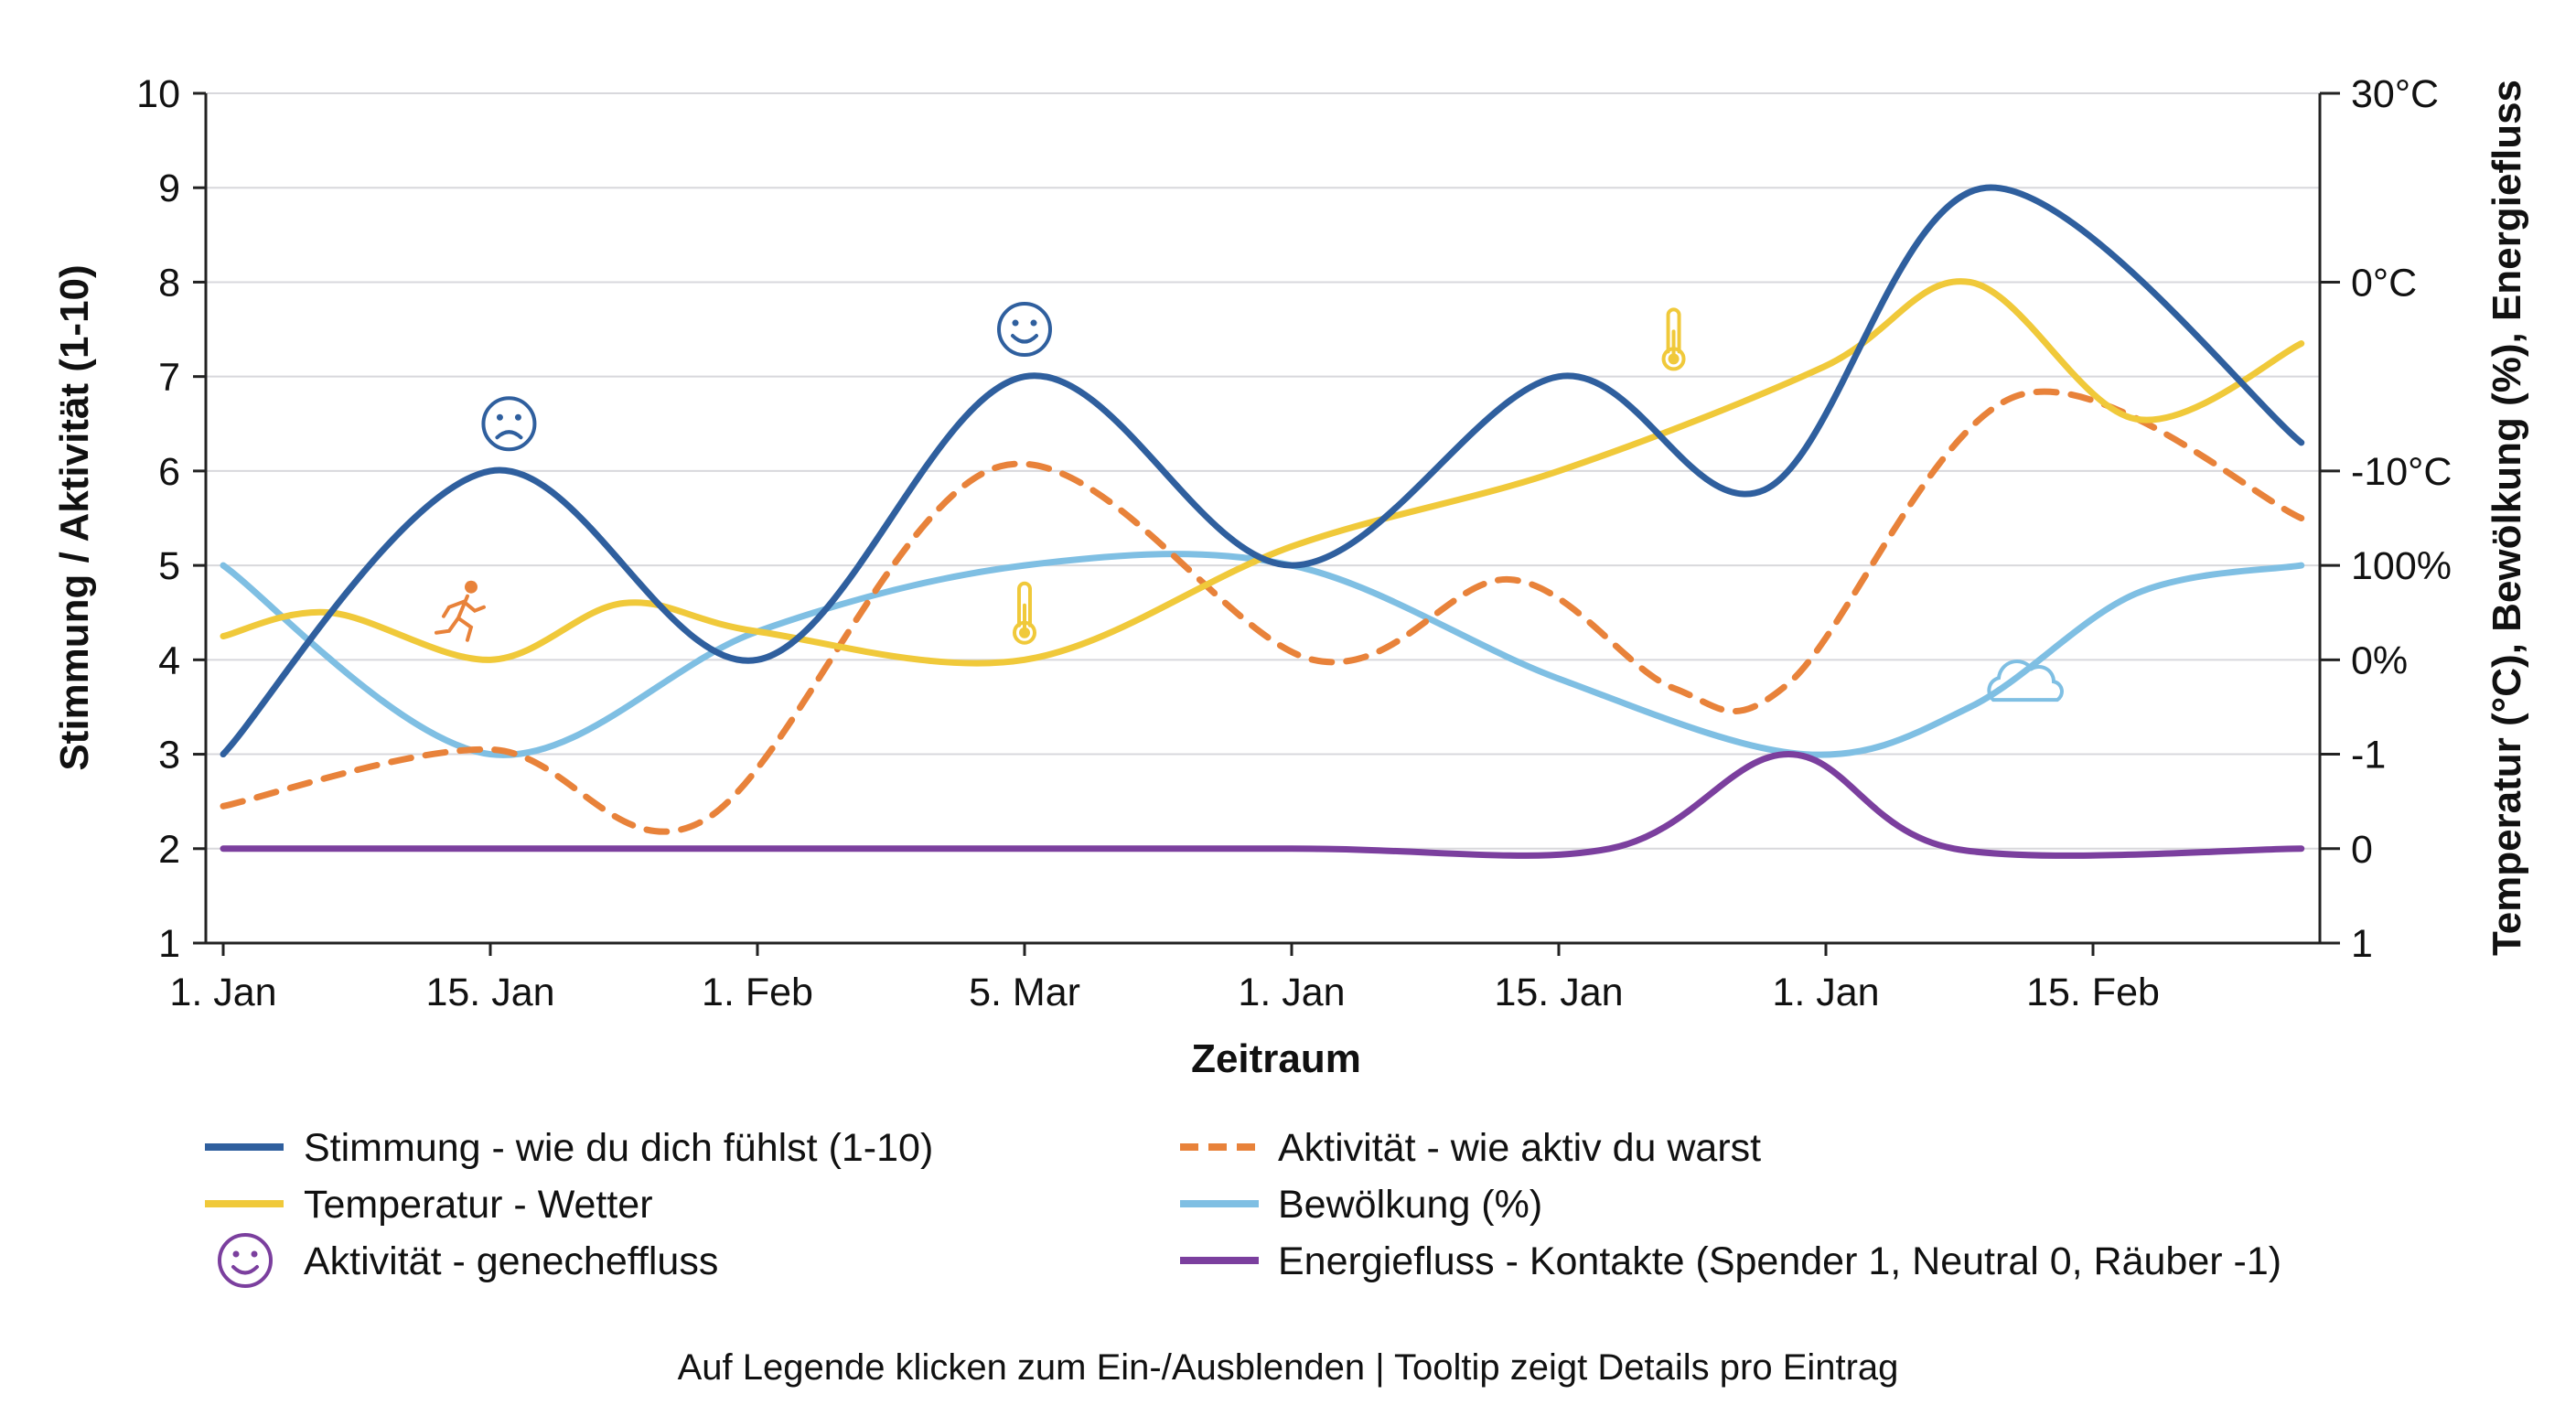 The image size is (2576, 1405). What do you see at coordinates (169, 850) in the screenshot?
I see `y-tick-label: 2` at bounding box center [169, 850].